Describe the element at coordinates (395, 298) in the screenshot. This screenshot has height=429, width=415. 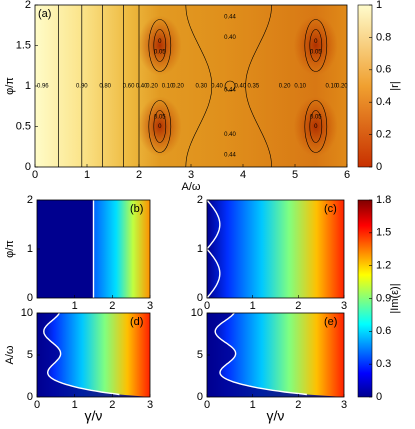
I see `colorbar-label: |Im(ε)|` at that location.